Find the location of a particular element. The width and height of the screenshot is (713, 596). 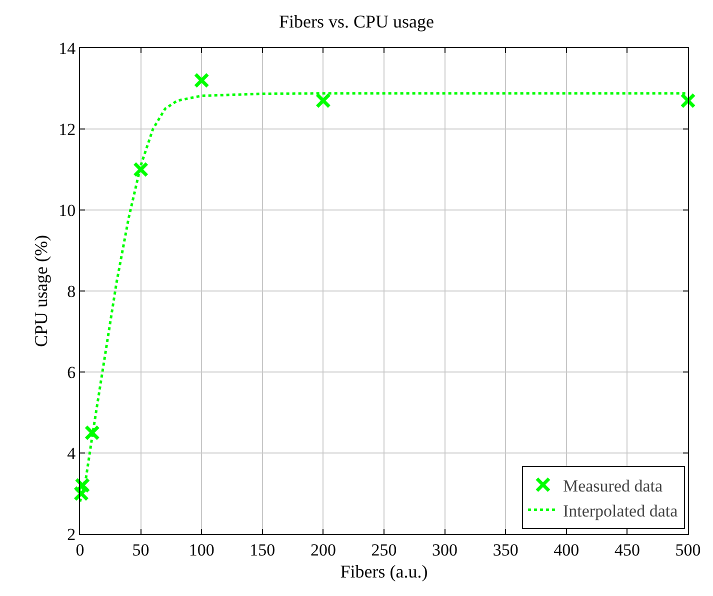

y-tick-label: 12 is located at coordinates (67, 129).